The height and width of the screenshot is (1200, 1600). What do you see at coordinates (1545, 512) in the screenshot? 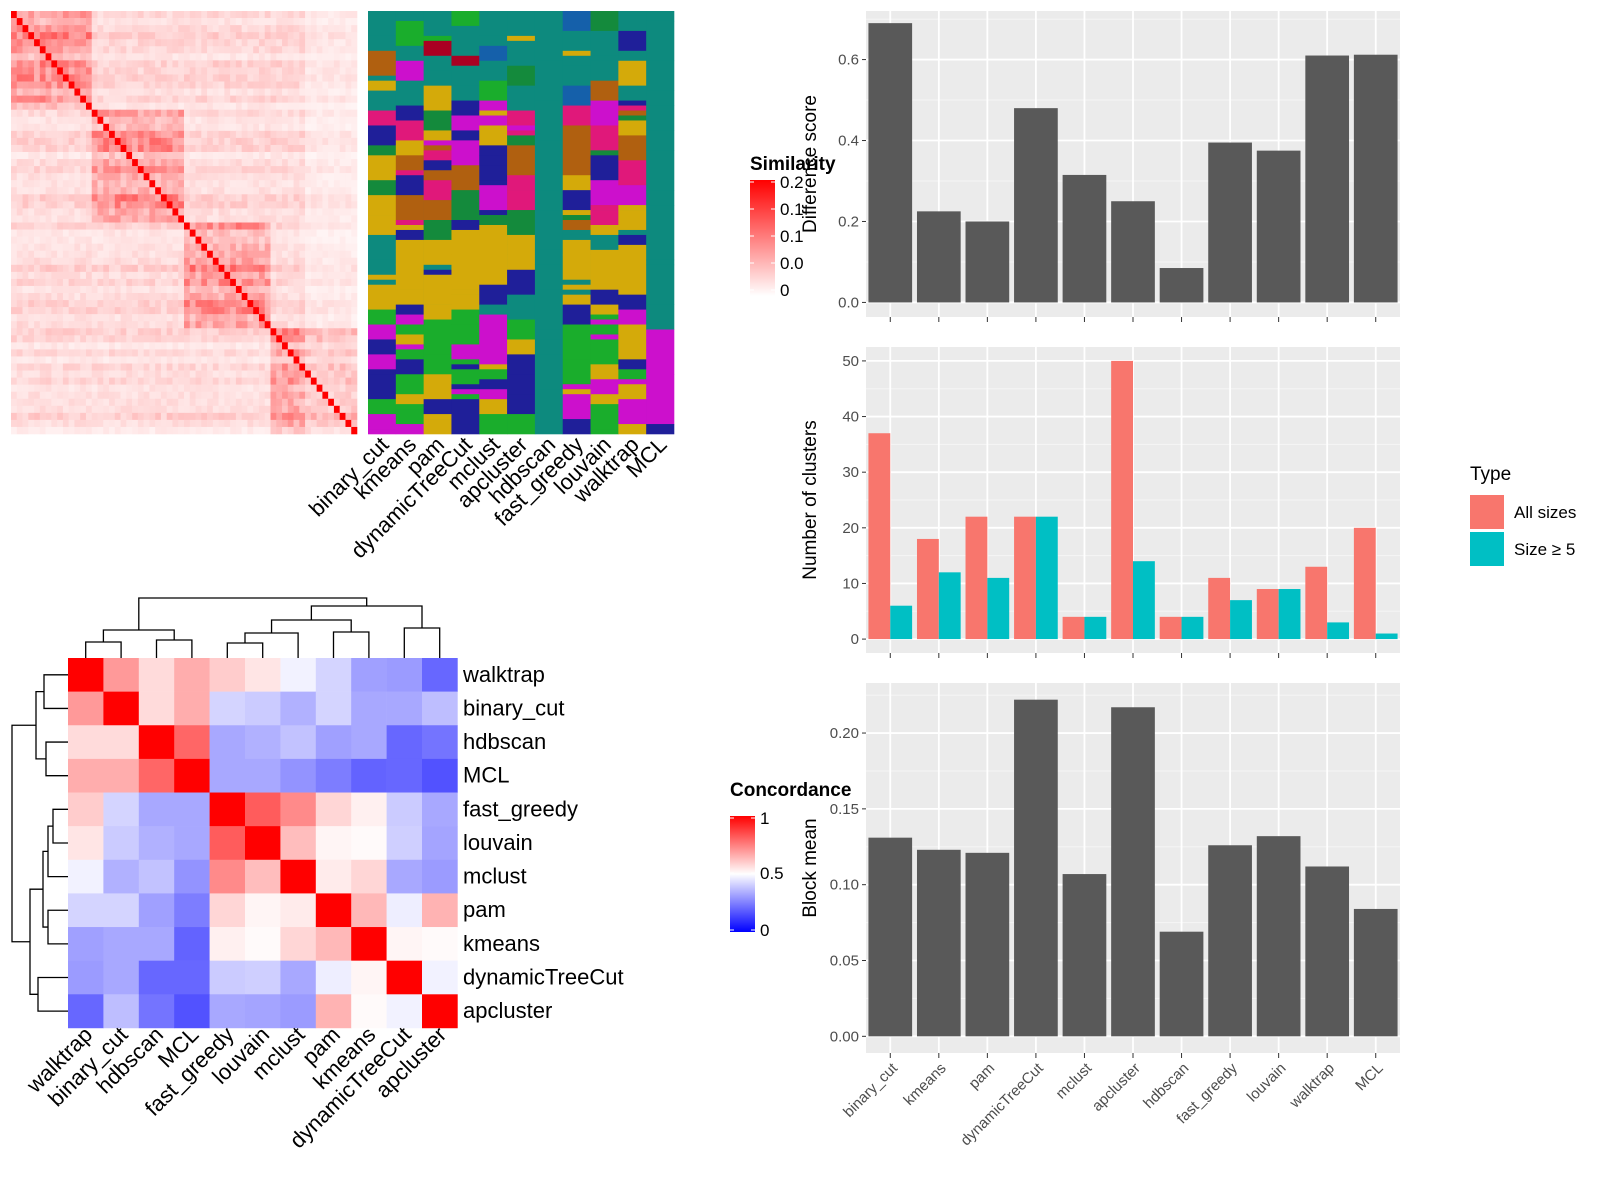
I see `legend-all-sizes-label: All sizes` at bounding box center [1545, 512].